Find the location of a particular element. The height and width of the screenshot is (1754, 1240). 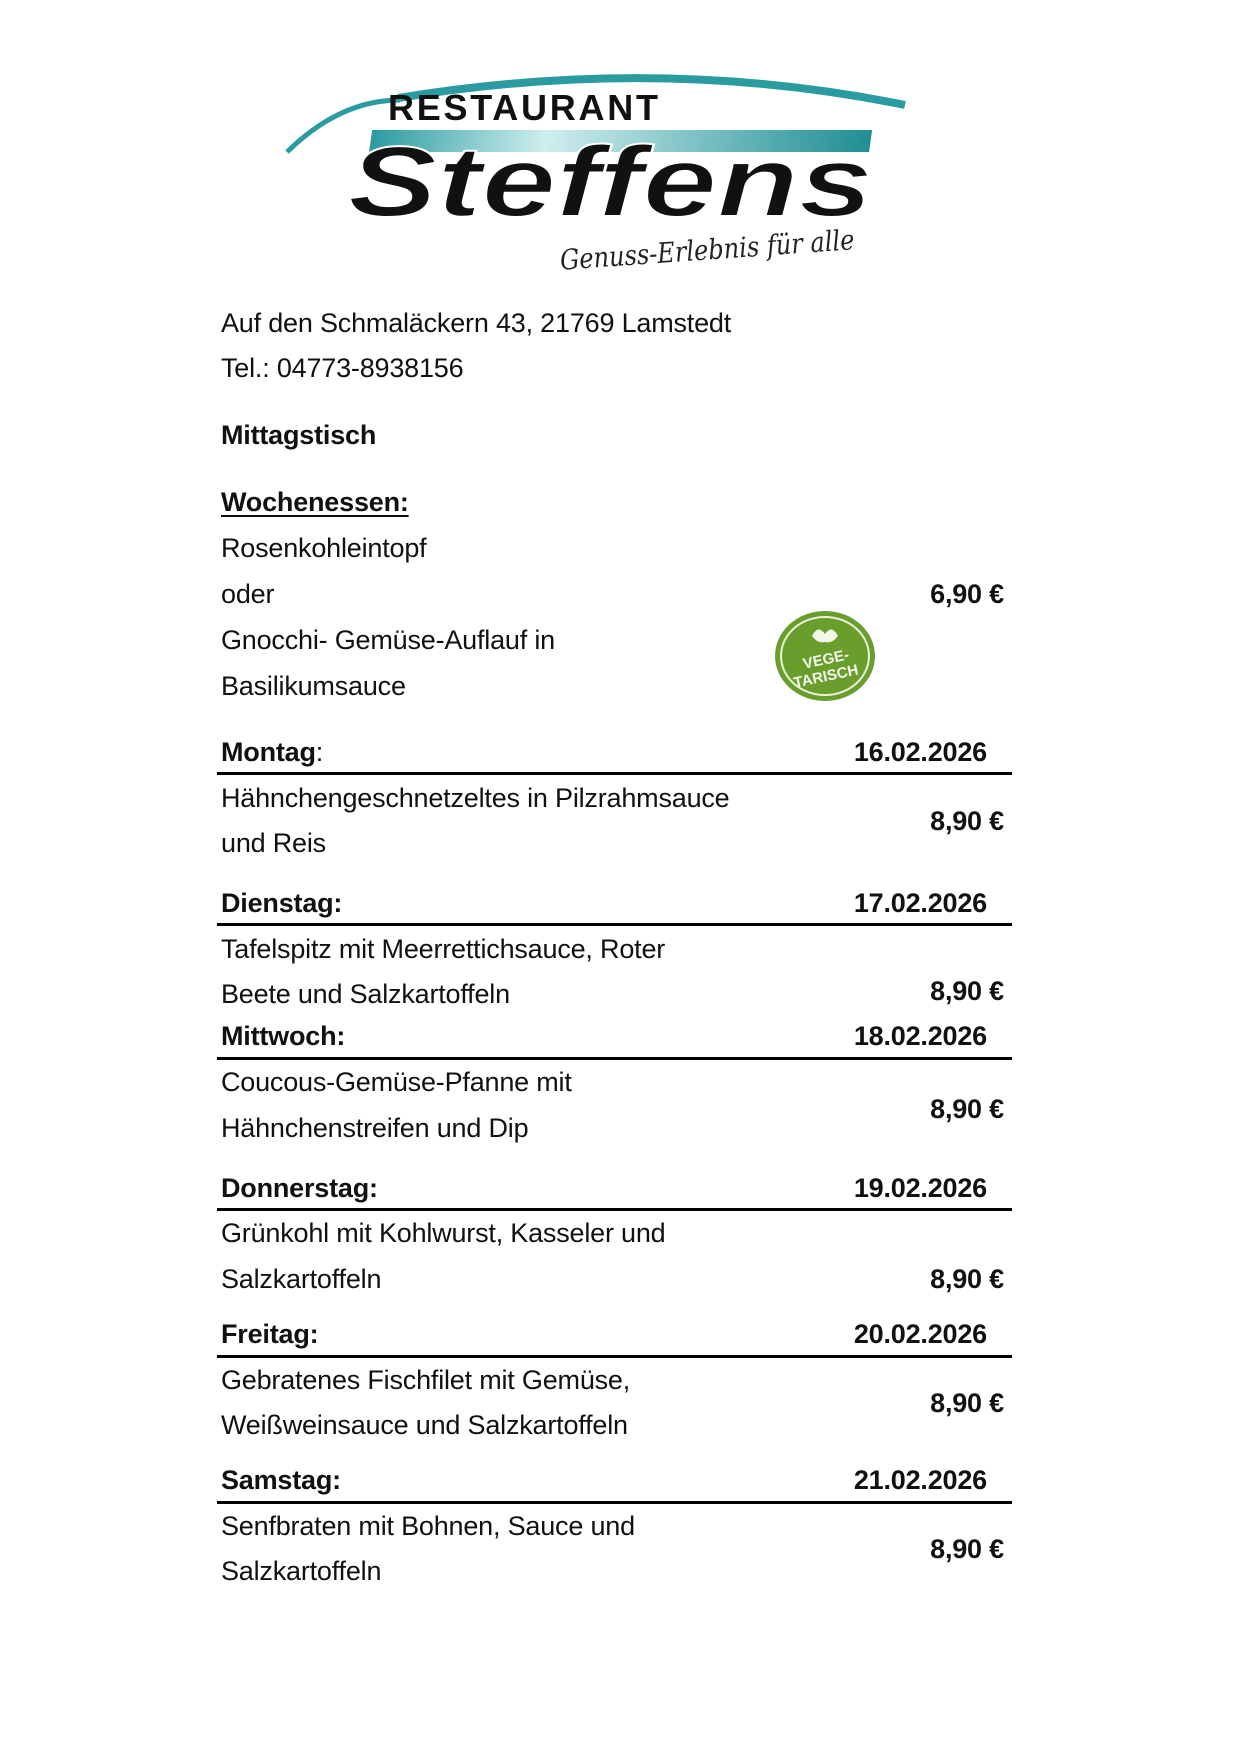

weekly-heading: Wochenessen: is located at coordinates (315, 502).